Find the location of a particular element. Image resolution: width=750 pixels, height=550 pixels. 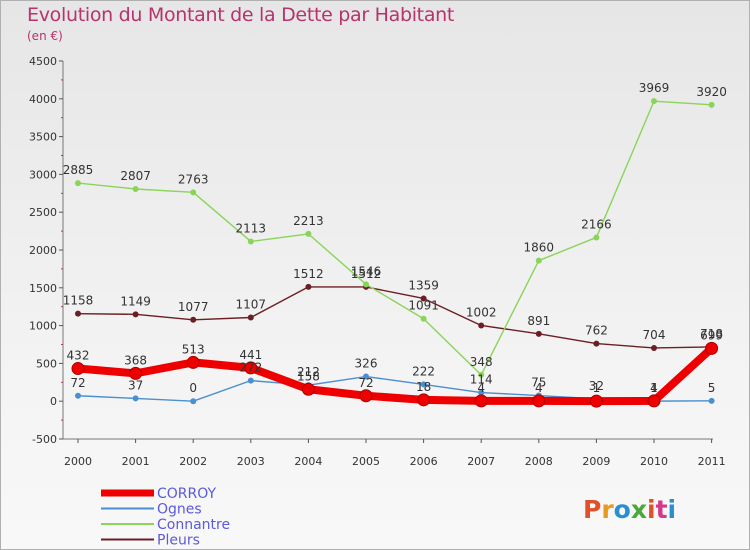

data-label-connantre: 2166 is located at coordinates (596, 224).